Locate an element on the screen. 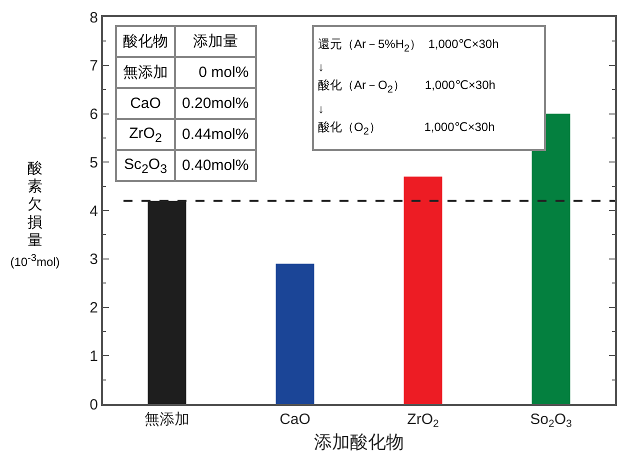 This screenshot has height=464, width=621. text-box: 還元（Ar－5%H$_{2}$） 1,000℃×30h ↓ 酸化（Ar－O$_{2}$） 1,000℃×30h ↓ 酸化（O$_{2}$） 1,000℃×30h is located at coordinates (429, 88).